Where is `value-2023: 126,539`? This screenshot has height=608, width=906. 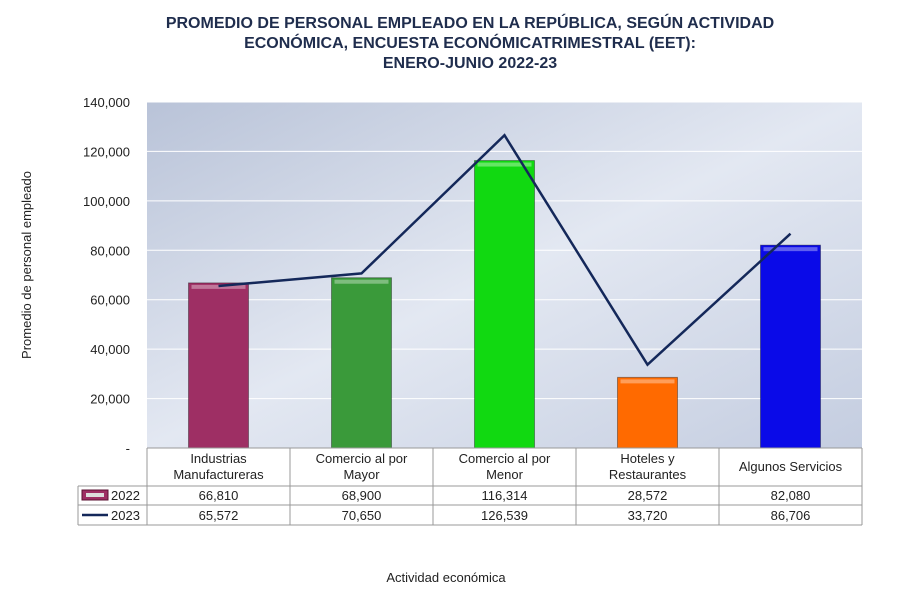 value-2023: 126,539 is located at coordinates (504, 515).